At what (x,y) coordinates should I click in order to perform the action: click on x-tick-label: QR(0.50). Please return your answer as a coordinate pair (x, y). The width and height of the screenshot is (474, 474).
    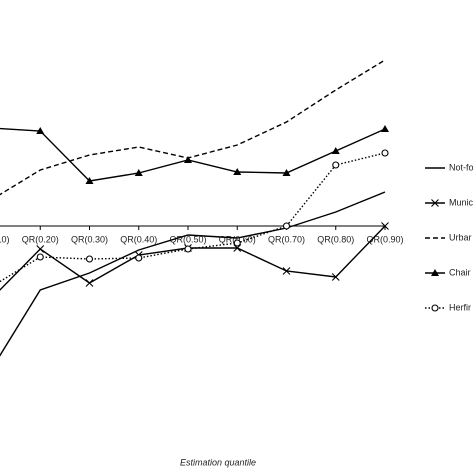
    Looking at the image, I should click on (187, 239).